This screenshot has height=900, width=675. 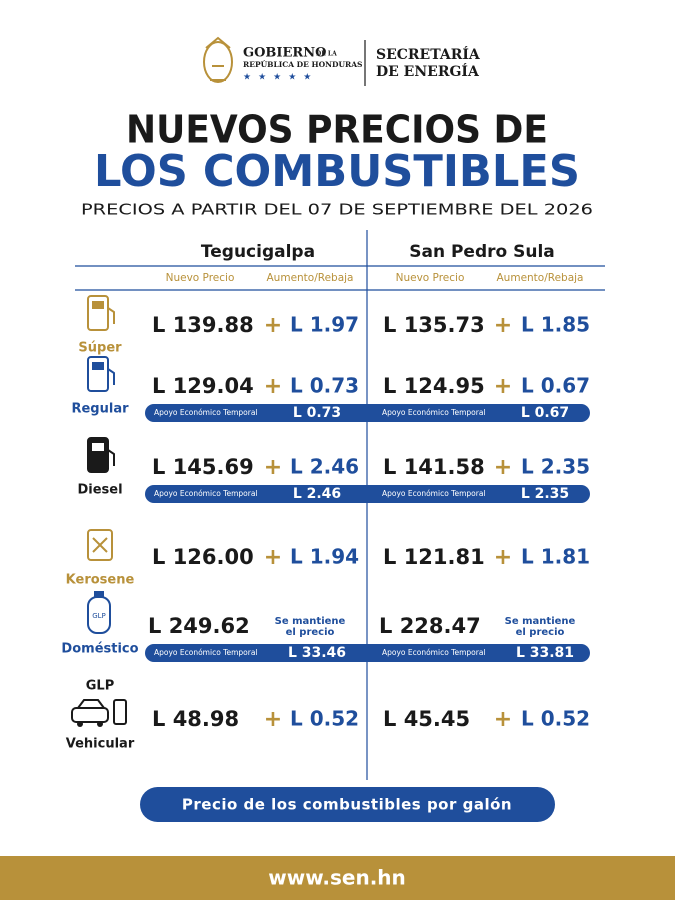 What do you see at coordinates (203, 325) in the screenshot?
I see `price: L 139.88` at bounding box center [203, 325].